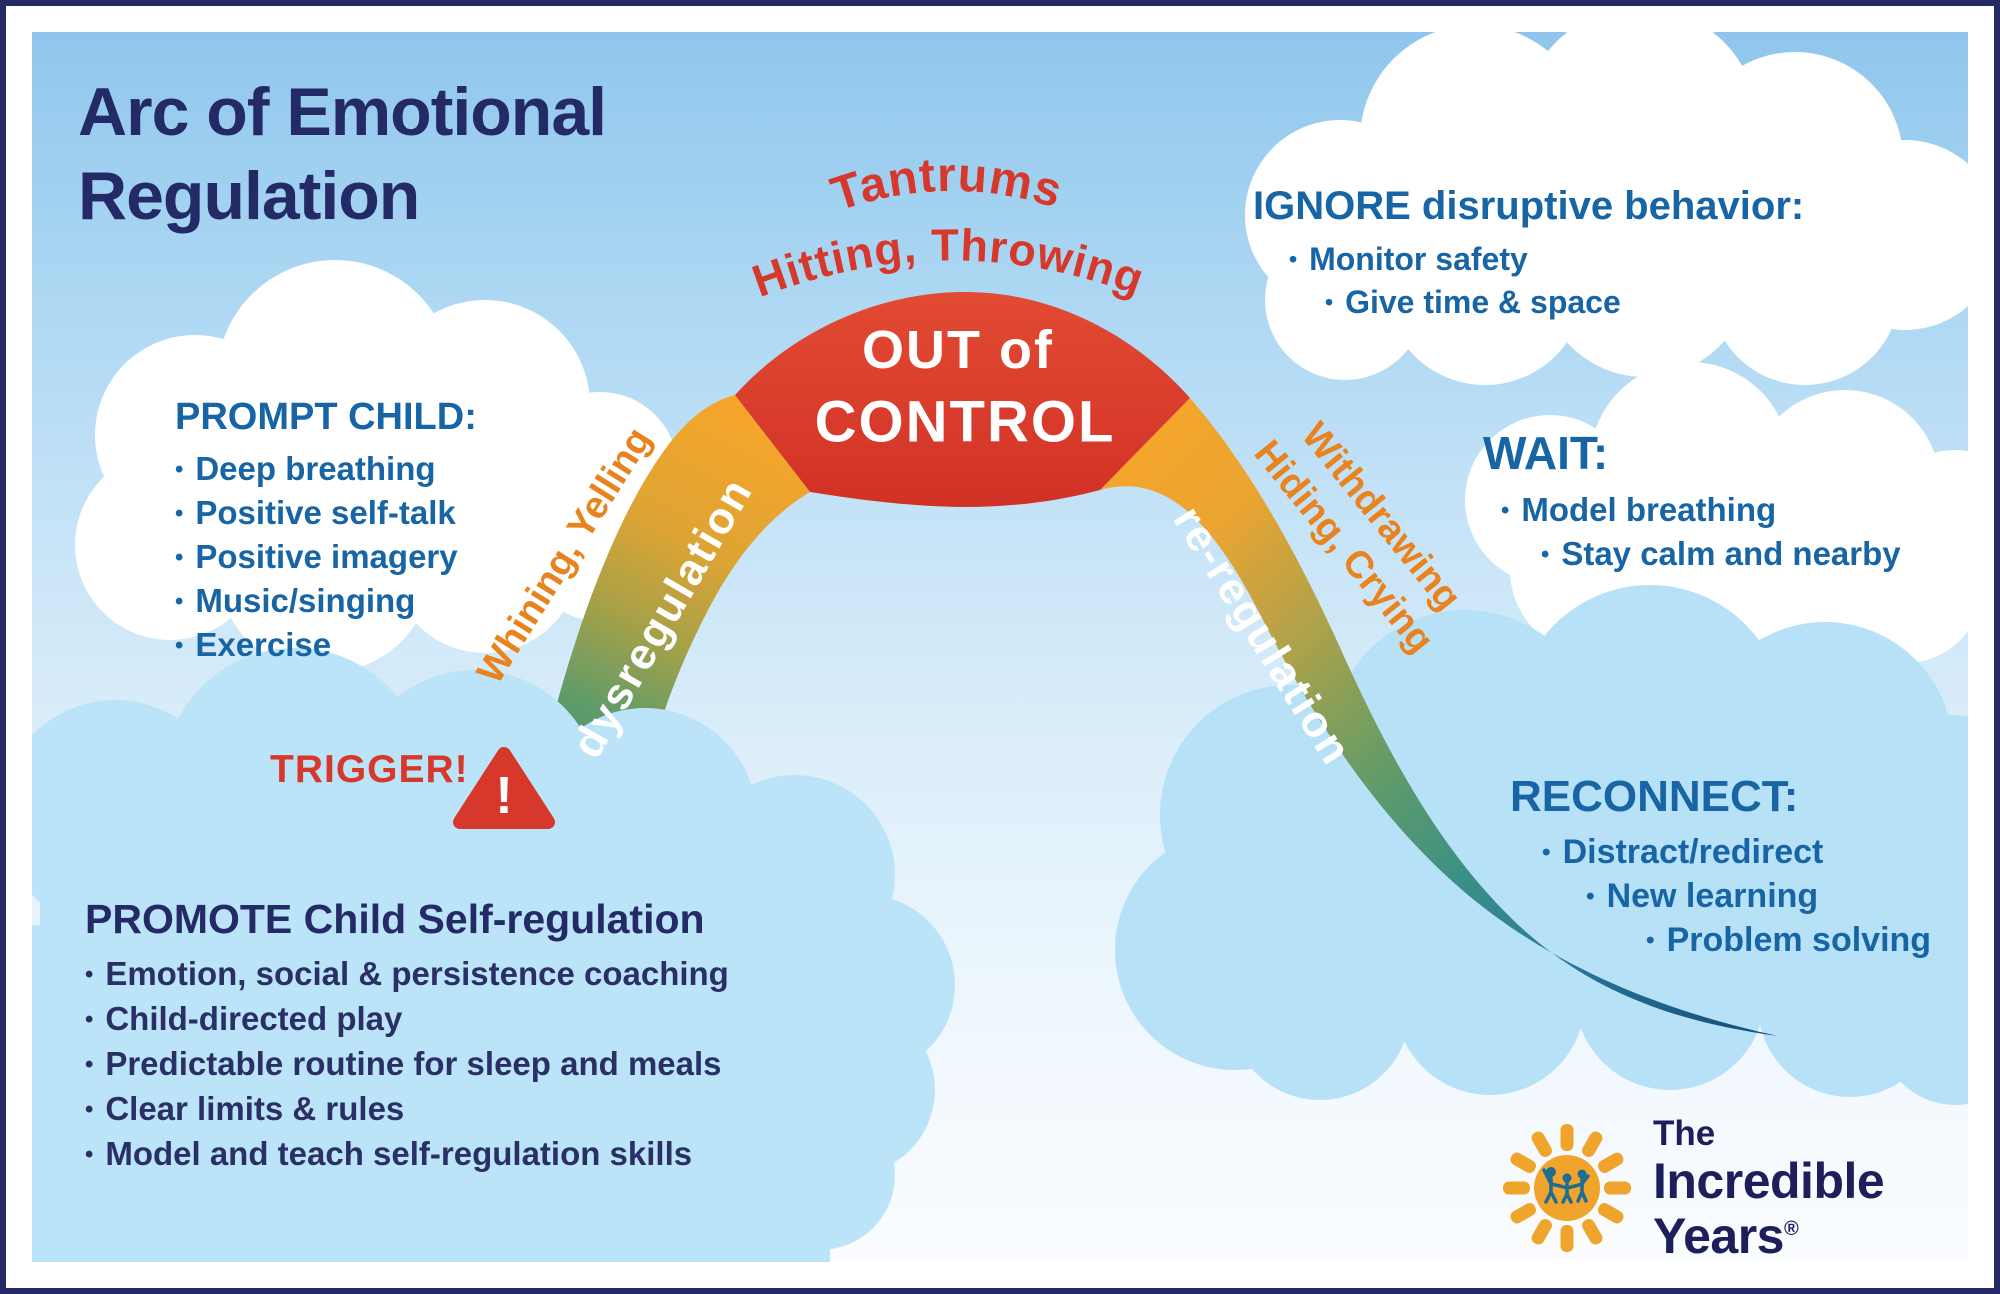 This screenshot has width=2000, height=1294. I want to click on cloud-top-right, so click(1606, 208).